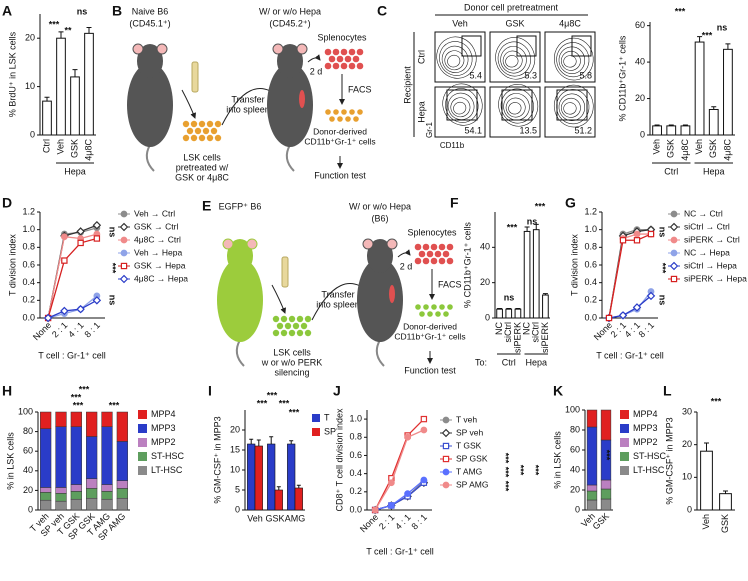 The height and width of the screenshot is (581, 748). I want to click on cells-label: w or w/o PERK, so click(292, 362).